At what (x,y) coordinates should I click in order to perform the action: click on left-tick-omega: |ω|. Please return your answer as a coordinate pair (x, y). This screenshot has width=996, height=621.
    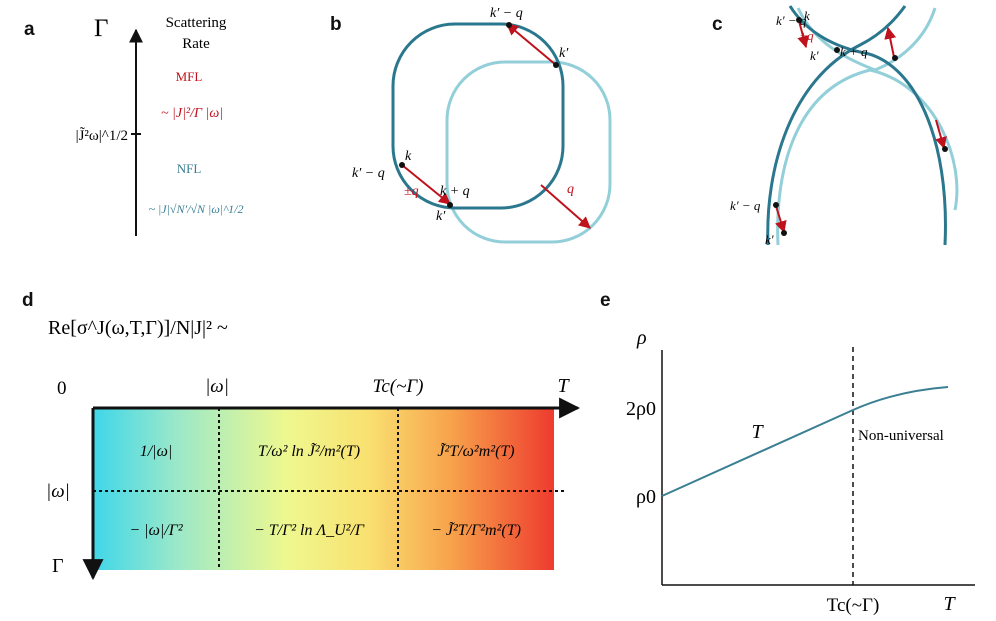
    Looking at the image, I should click on (58, 491).